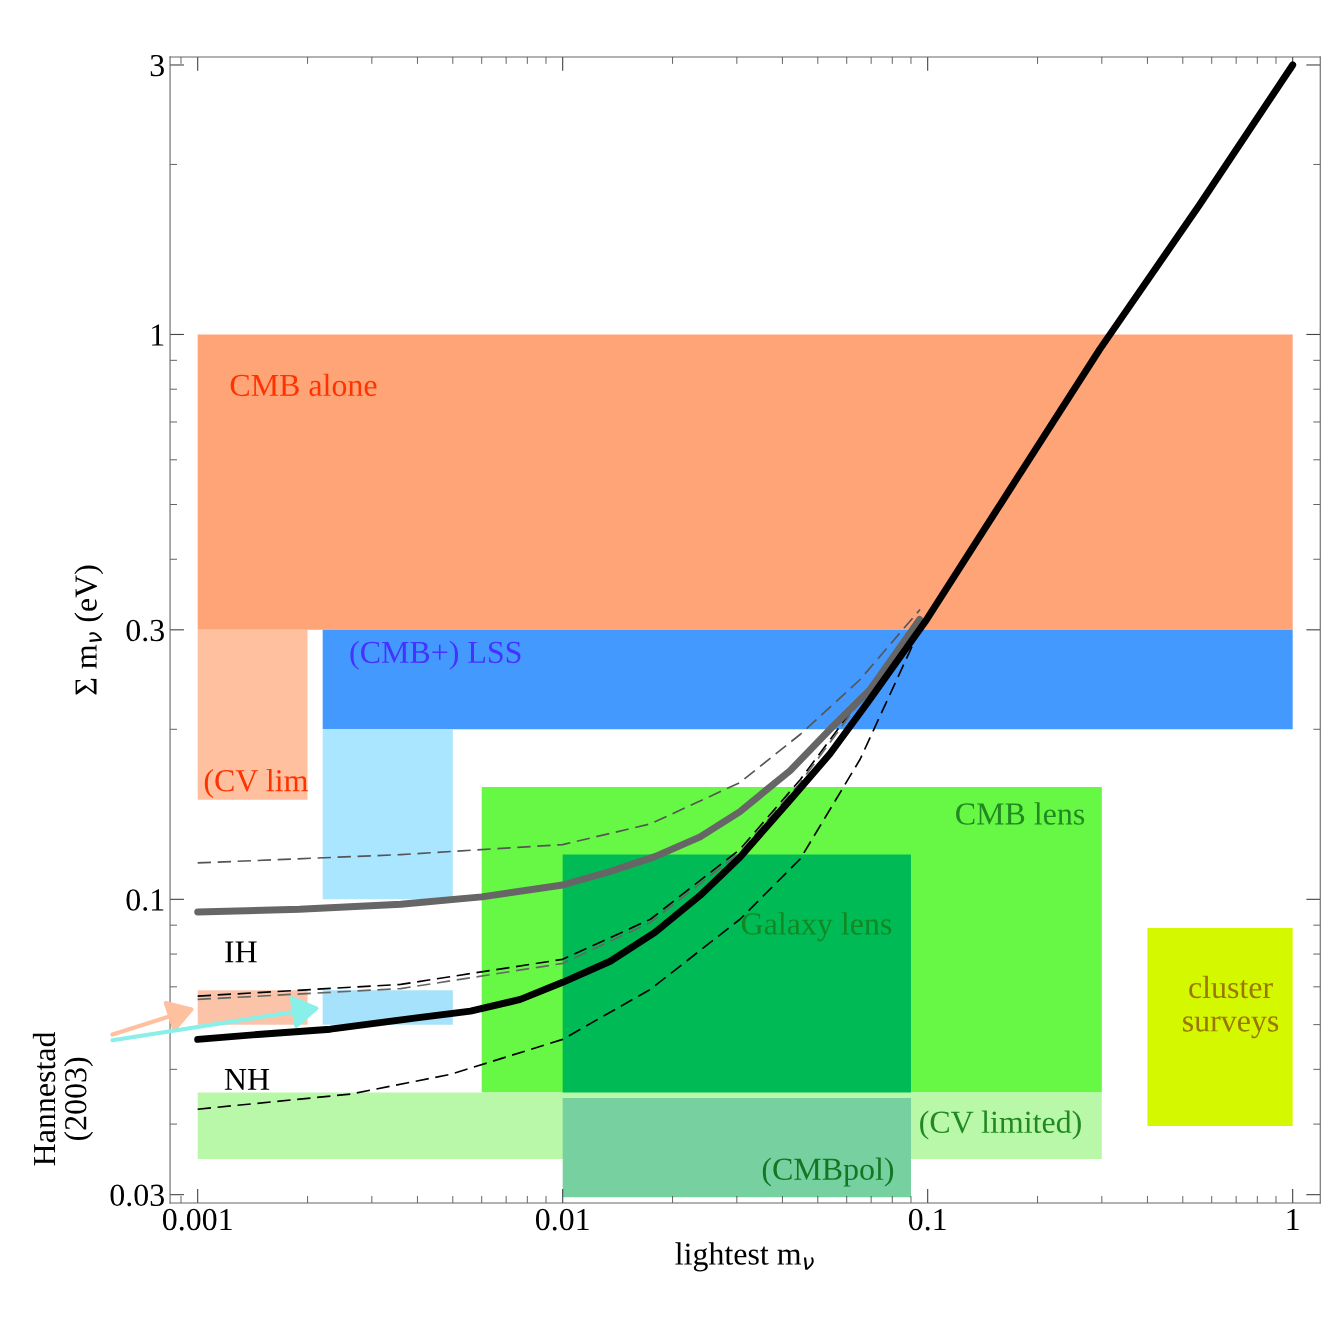  What do you see at coordinates (927, 1219) in the screenshot?
I see `x-tick-label: 0.1` at bounding box center [927, 1219].